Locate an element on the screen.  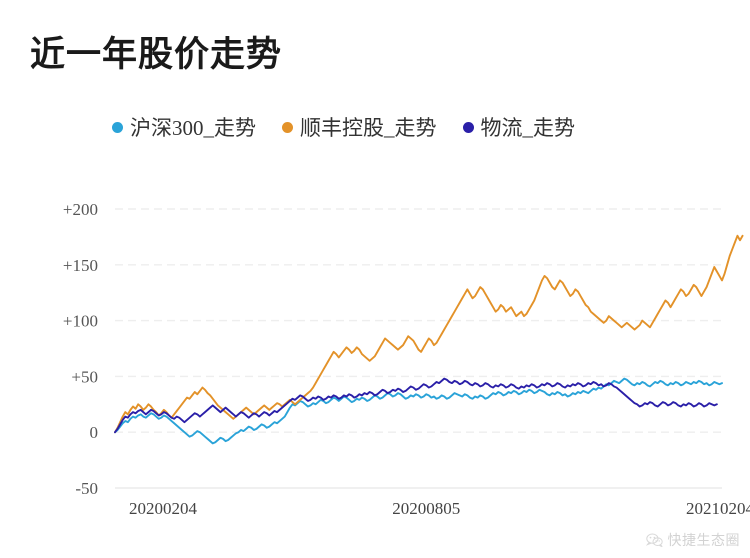
legend-item-logistics: 物流_走势 is located at coordinates (519, 127).